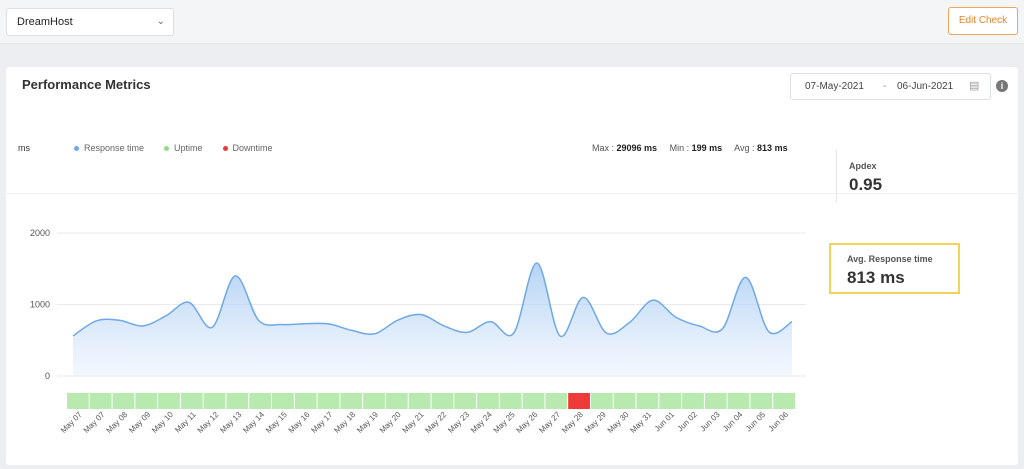 The height and width of the screenshot is (469, 1024). What do you see at coordinates (974, 86) in the screenshot?
I see `calendar-icon: ▤` at bounding box center [974, 86].